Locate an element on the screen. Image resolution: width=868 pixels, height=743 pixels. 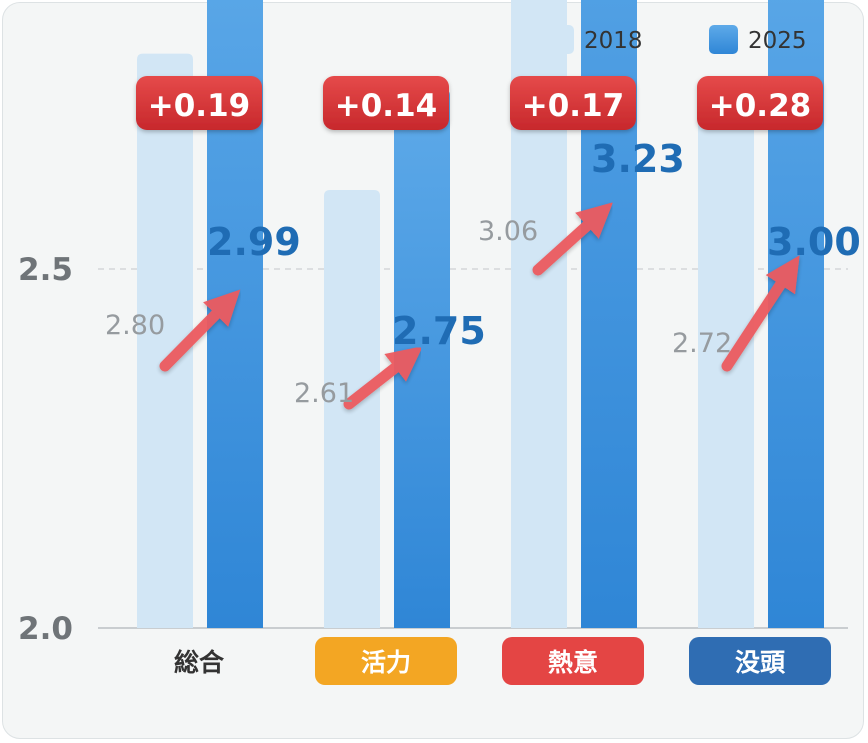
value-label-2025: 3.00 is located at coordinates (814, 242).